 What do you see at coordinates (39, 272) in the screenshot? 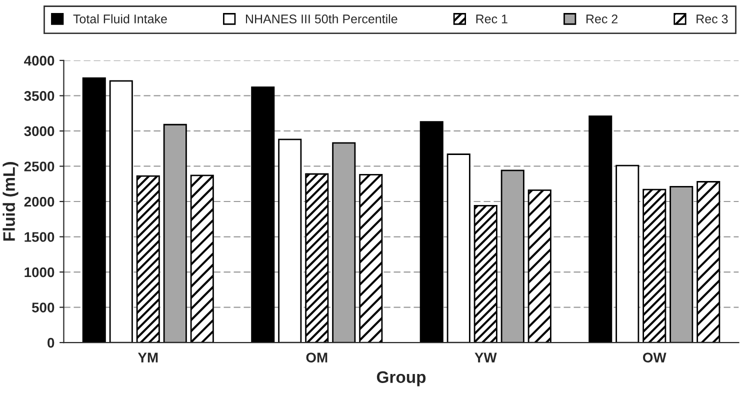
I see `y-tick-label: 1000` at bounding box center [39, 272].